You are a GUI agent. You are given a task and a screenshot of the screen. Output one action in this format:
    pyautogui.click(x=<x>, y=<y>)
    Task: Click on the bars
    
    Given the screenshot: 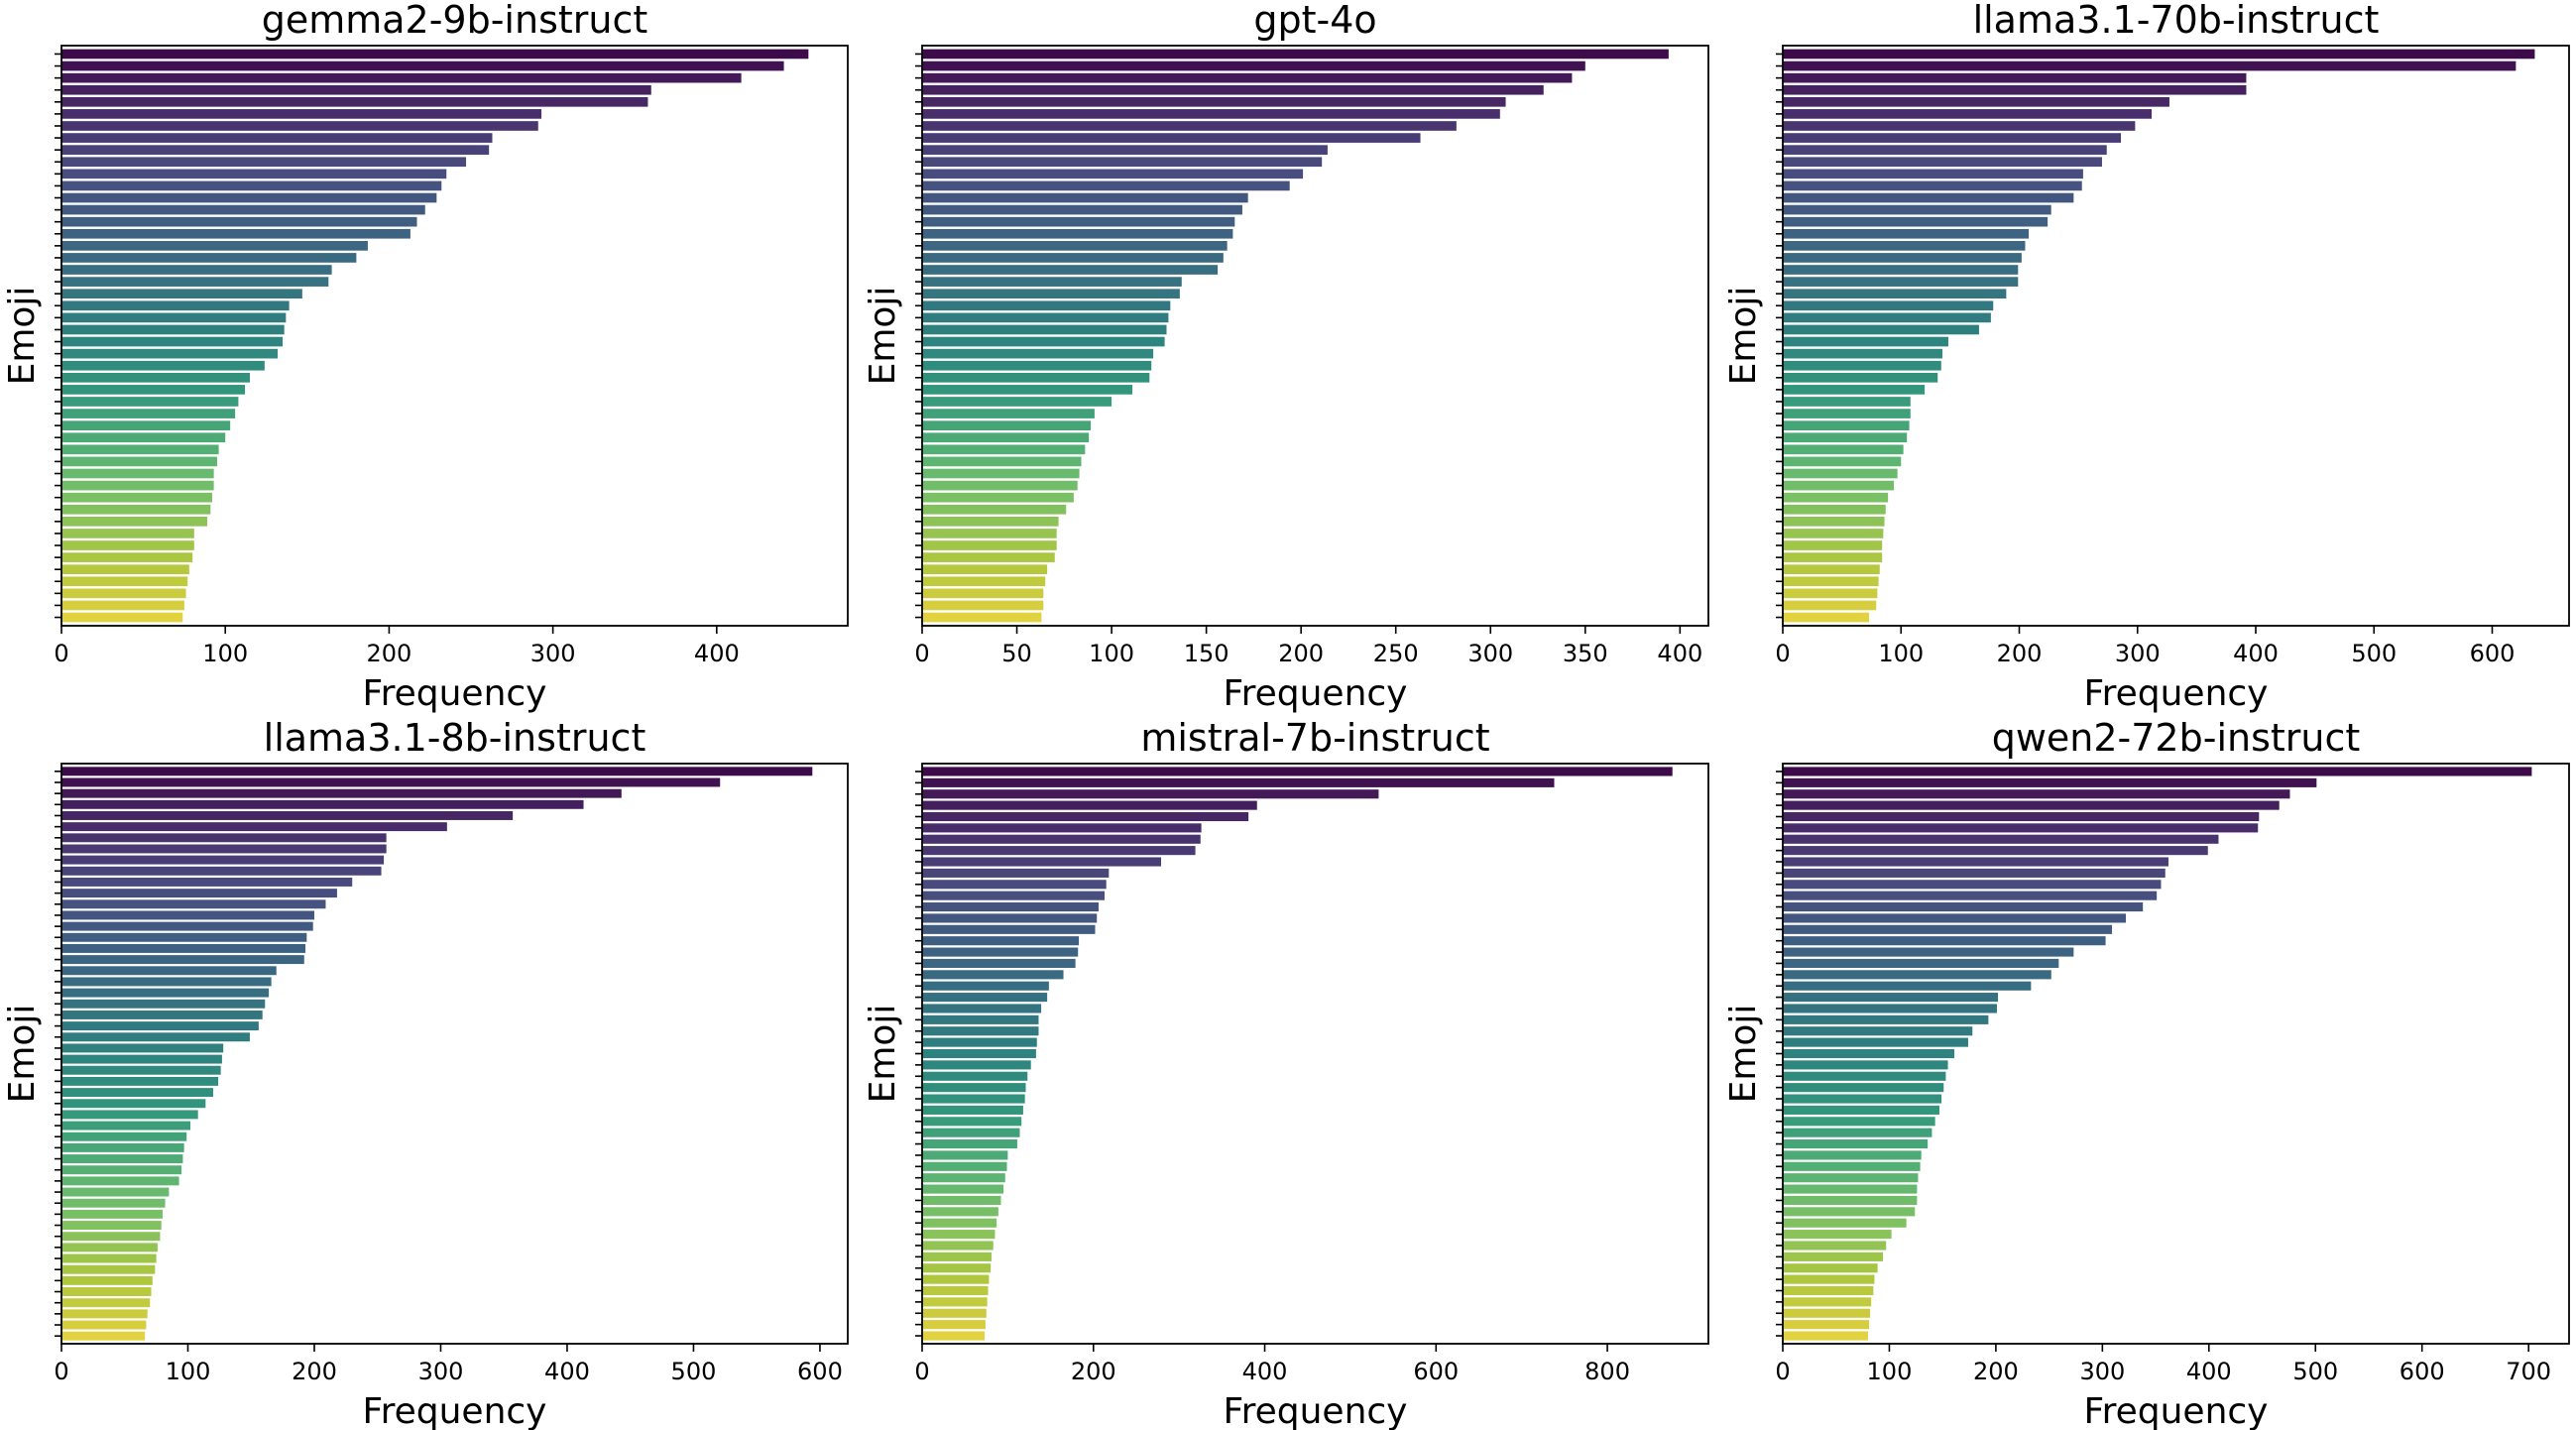 What is the action you would take?
    pyautogui.click(x=434, y=1054)
    